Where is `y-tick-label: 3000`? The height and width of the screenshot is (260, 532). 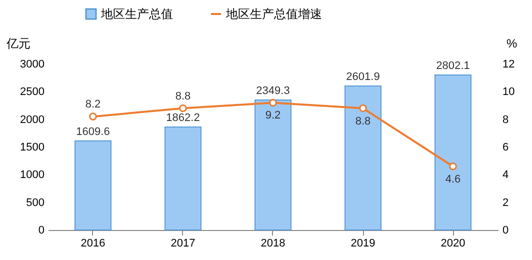 y-tick-label: 3000 is located at coordinates (32, 64).